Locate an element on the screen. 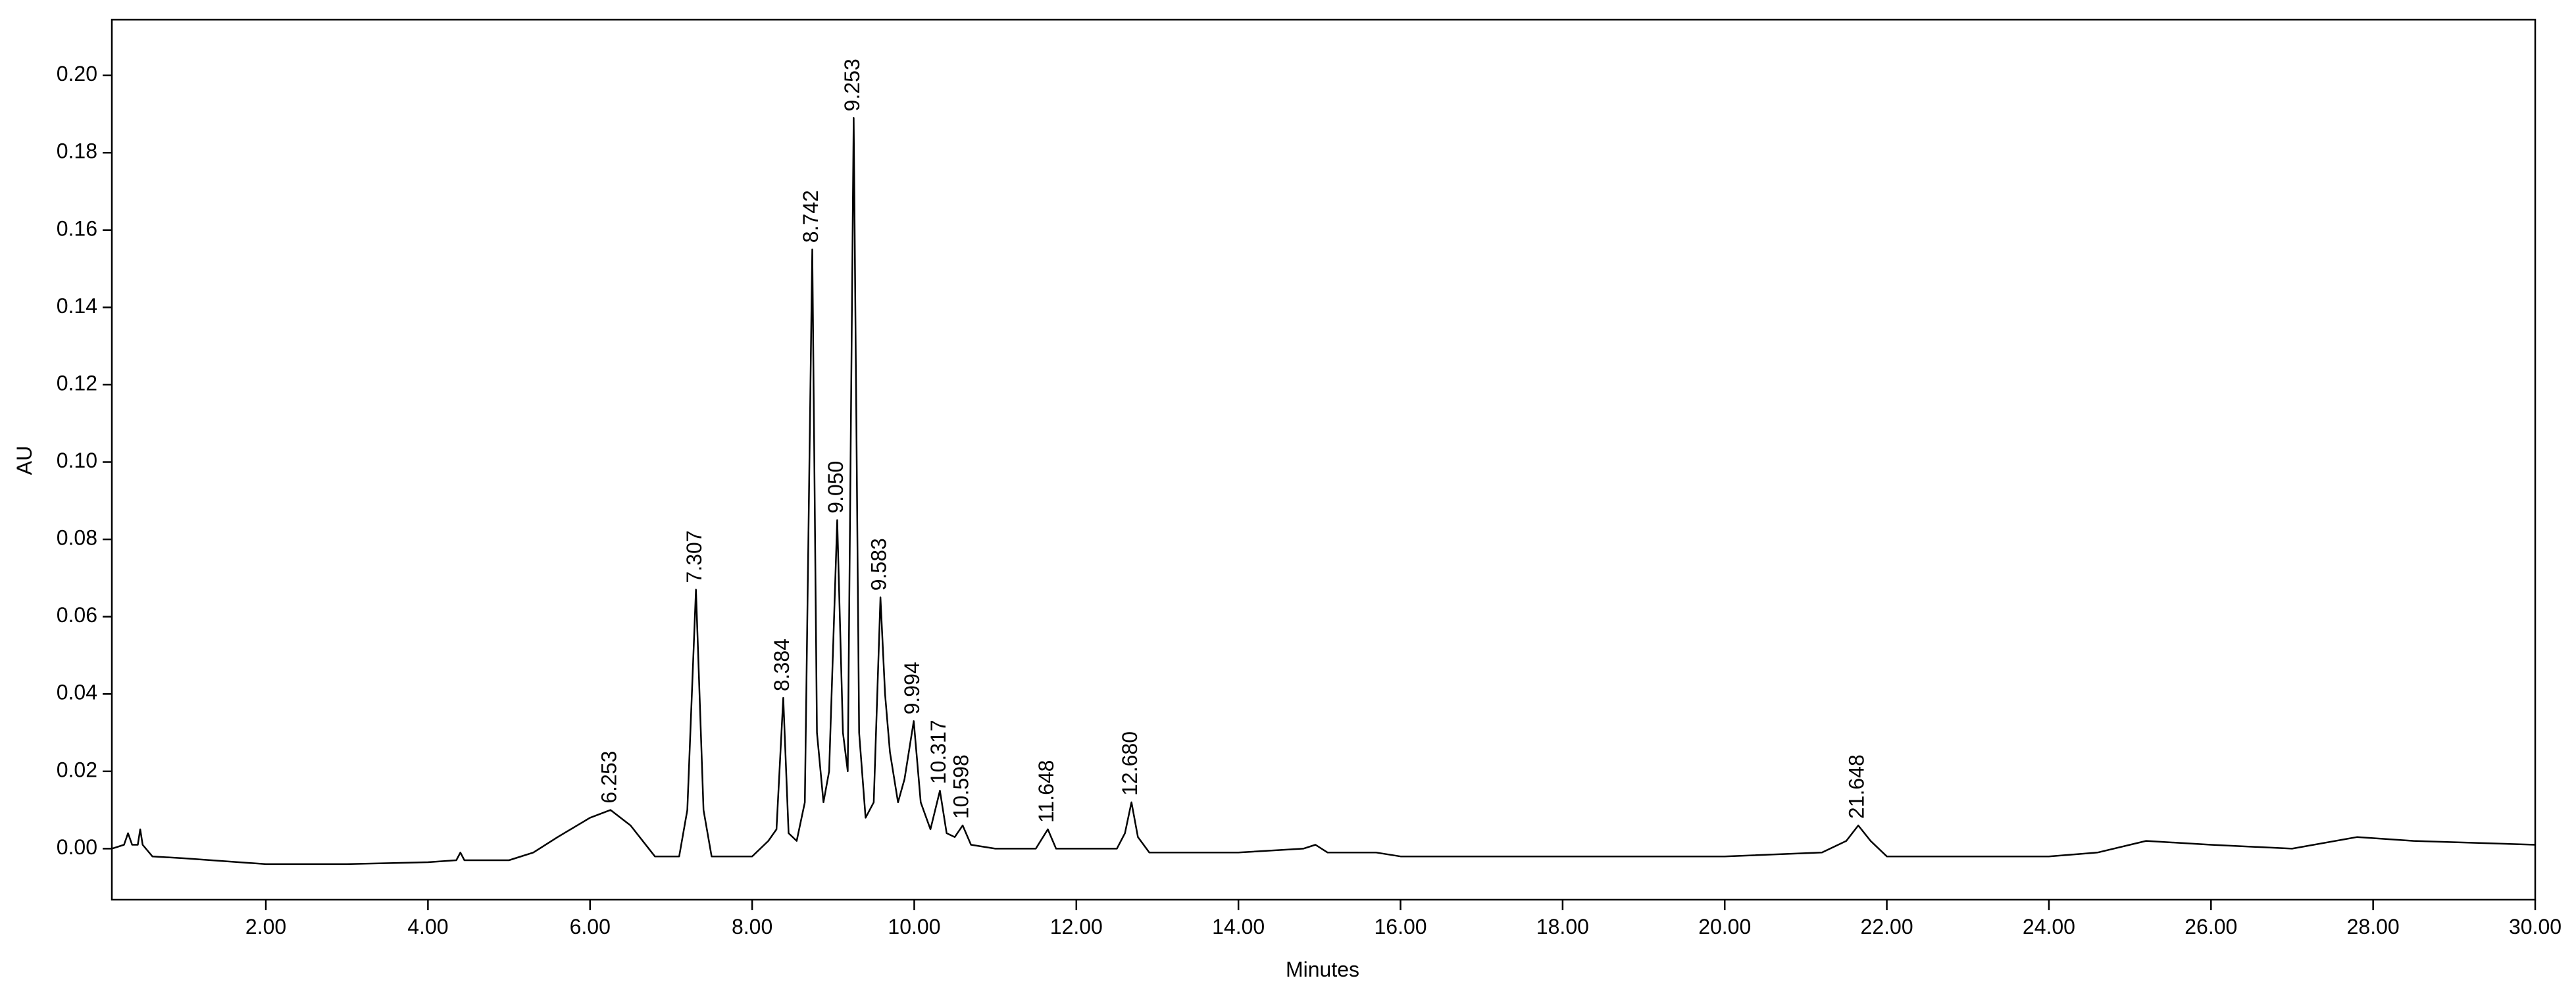 The height and width of the screenshot is (999, 2576). y-tick-label: 0.08 is located at coordinates (77, 538).